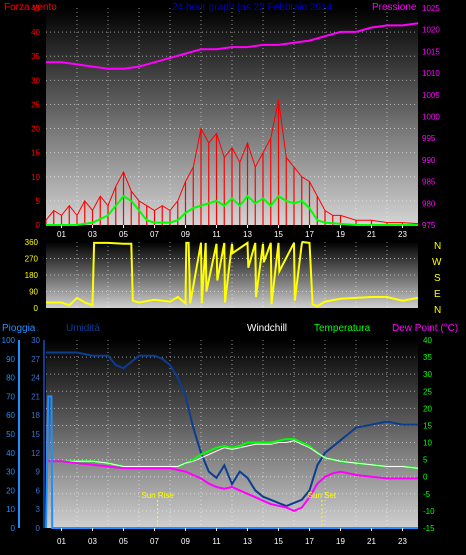 Image resolution: width=466 pixels, height=555 pixels. Describe the element at coordinates (252, 7) in the screenshot. I see `chart-title: 24 hour graph (as 22 Febbraio 2014` at that location.